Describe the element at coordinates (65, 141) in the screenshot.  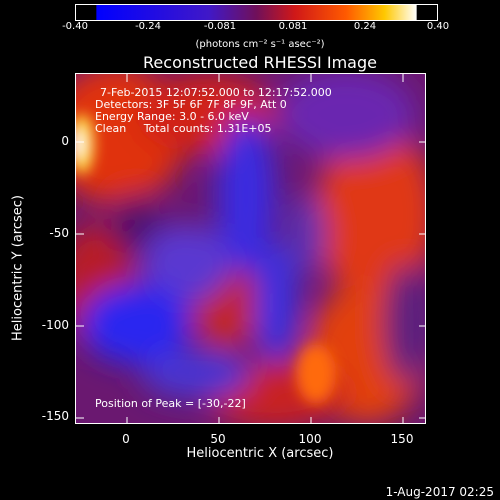
I see `y-tick-label: 0` at that location.